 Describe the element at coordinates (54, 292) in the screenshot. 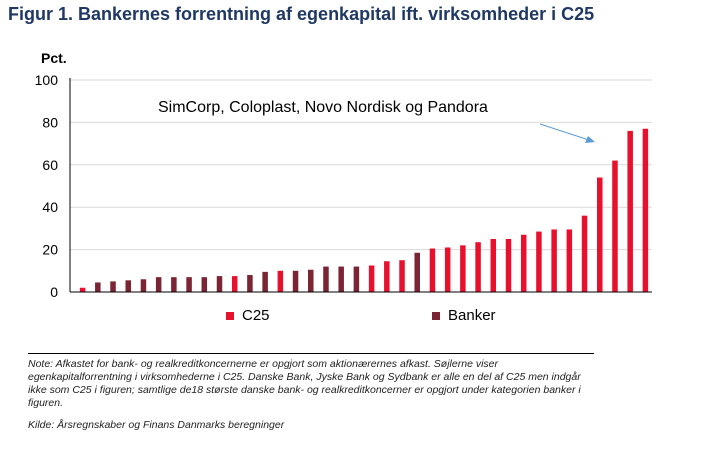

I see `y-tick-label-0: 0` at that location.